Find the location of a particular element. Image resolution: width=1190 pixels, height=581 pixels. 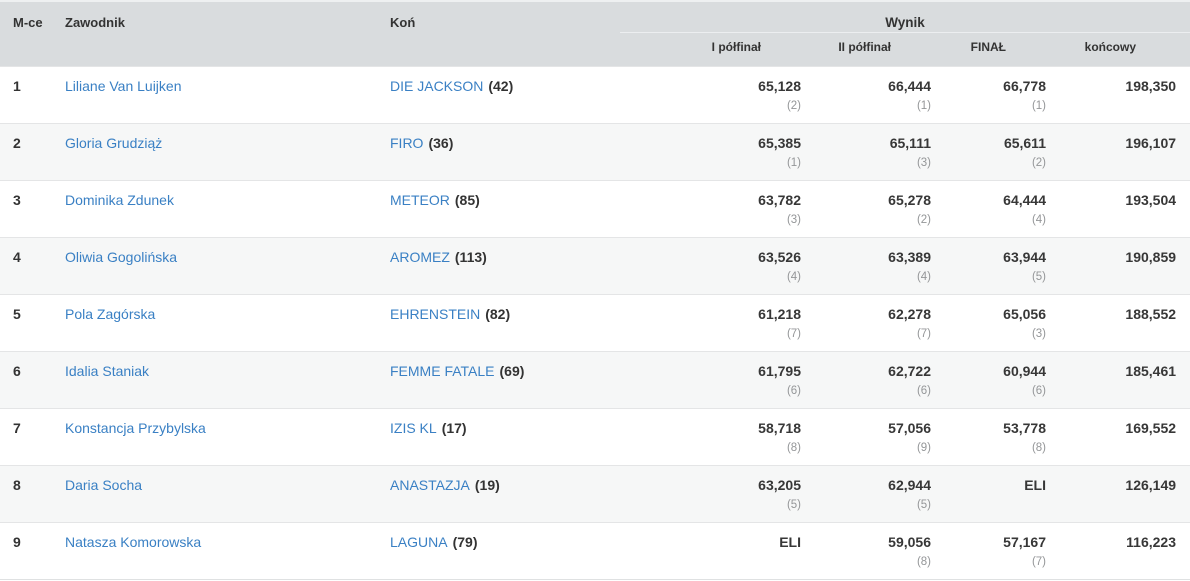

total-cell: 198,350 is located at coordinates (1125, 94).